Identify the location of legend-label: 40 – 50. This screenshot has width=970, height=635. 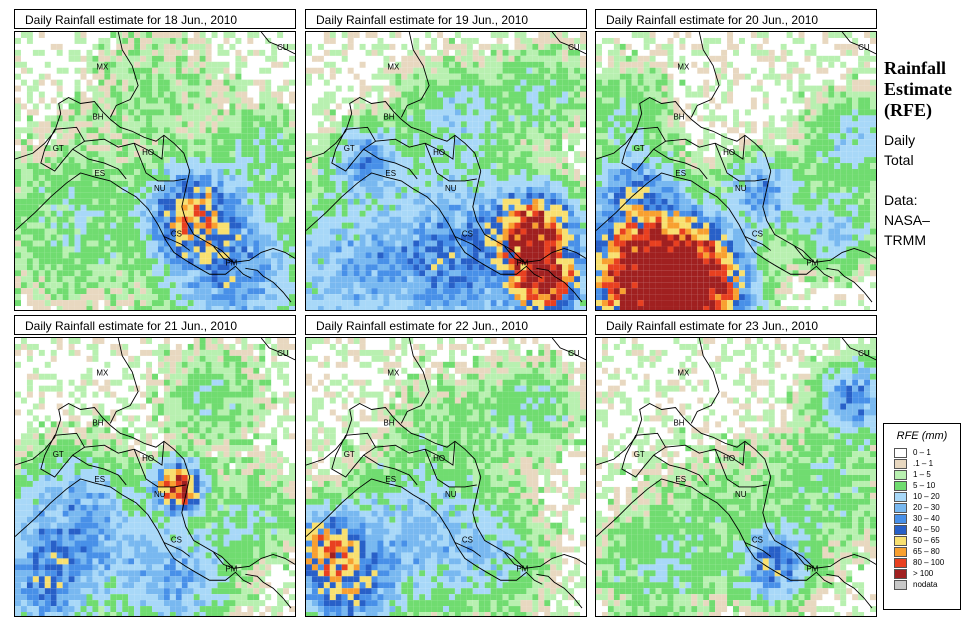
(926, 529).